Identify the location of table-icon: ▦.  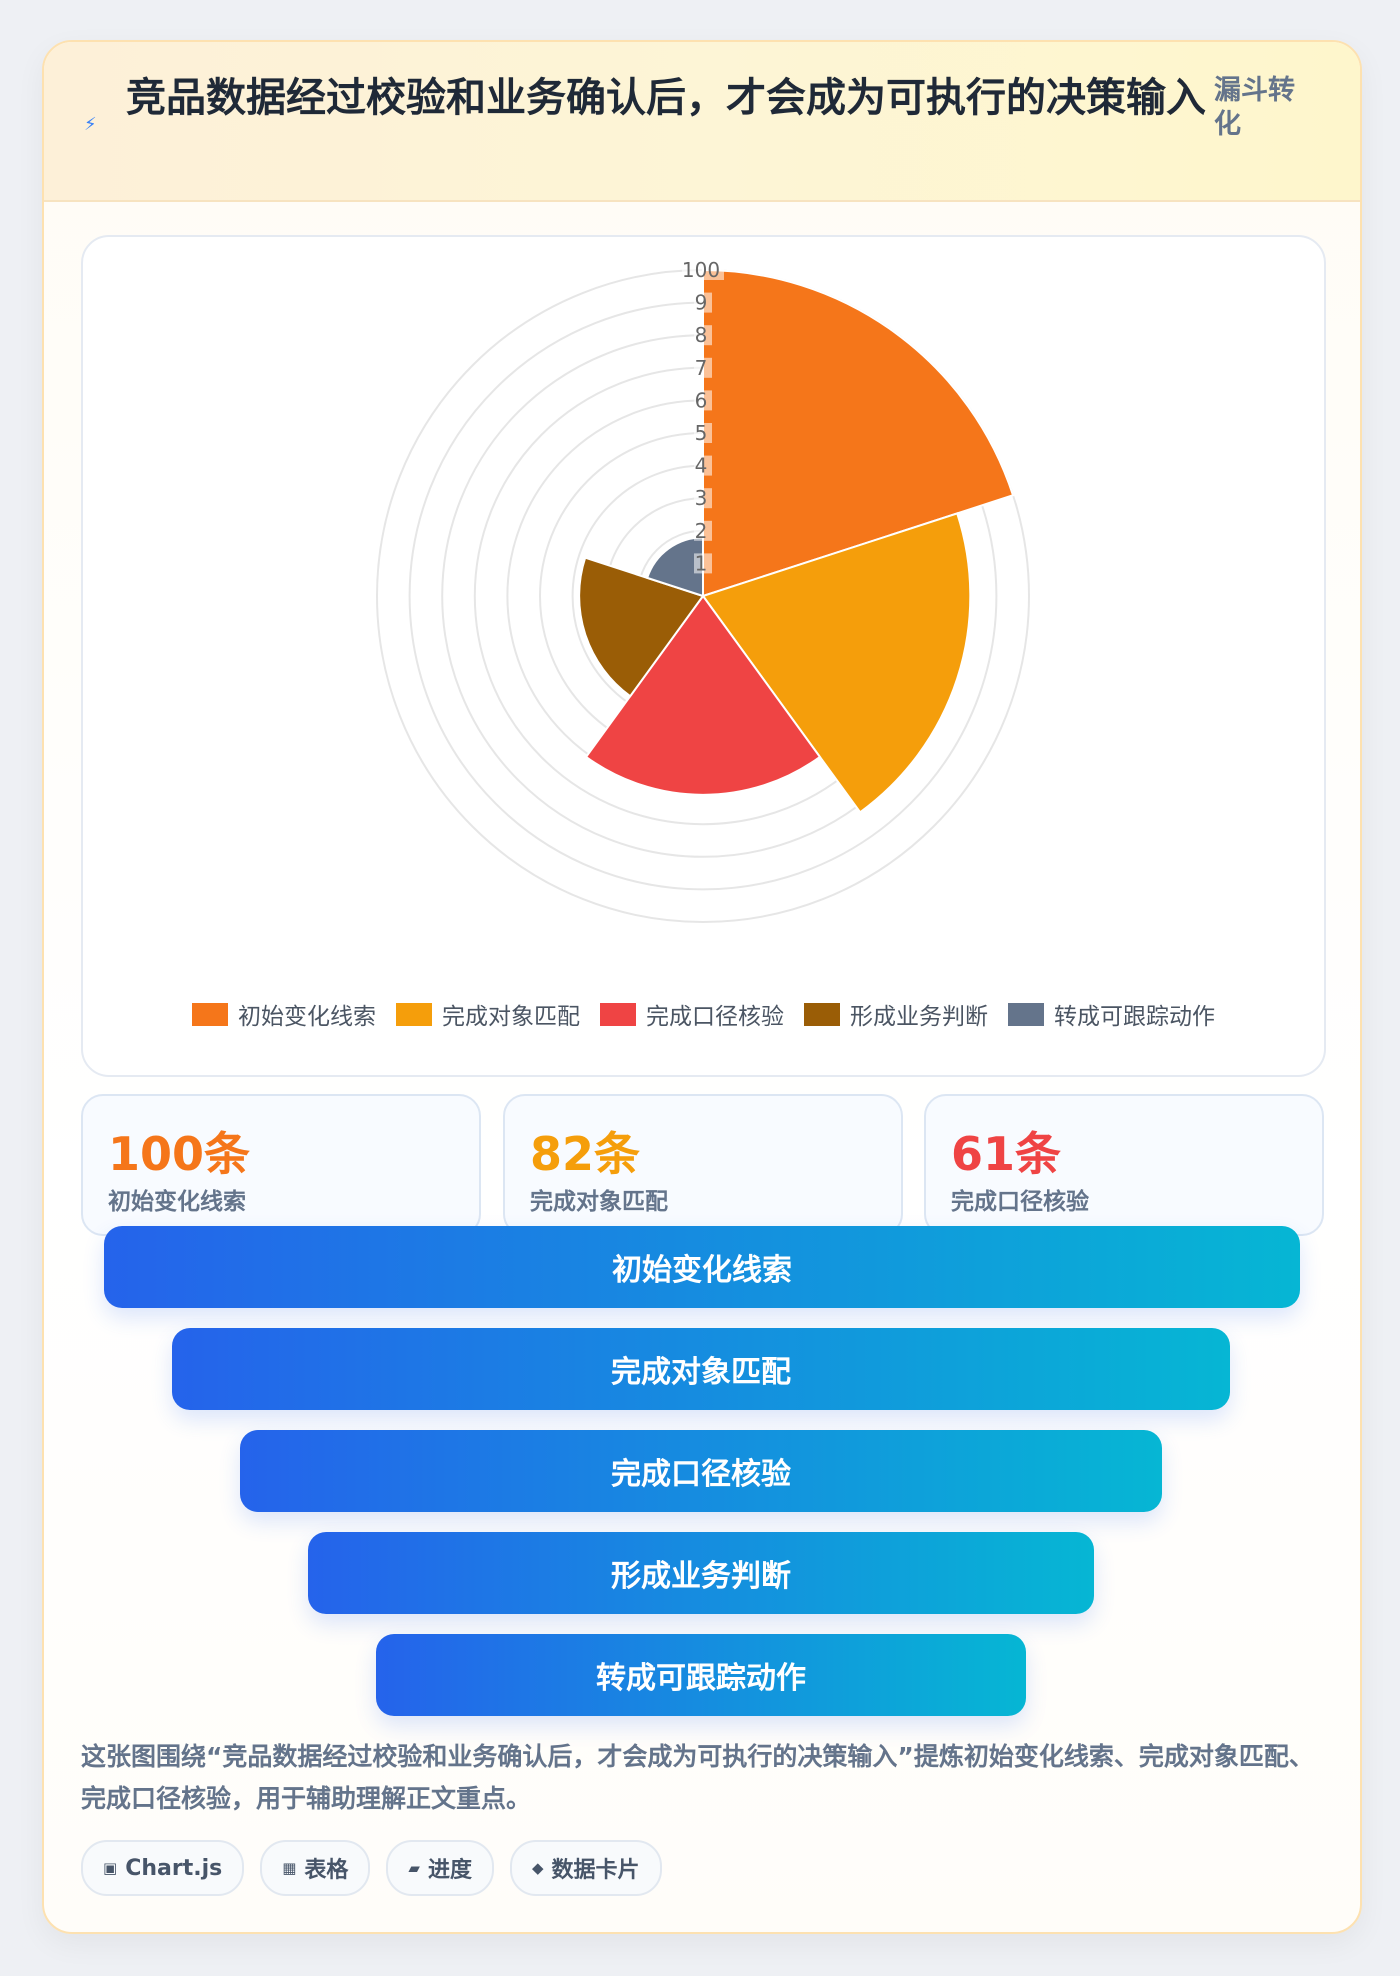
(289, 1868).